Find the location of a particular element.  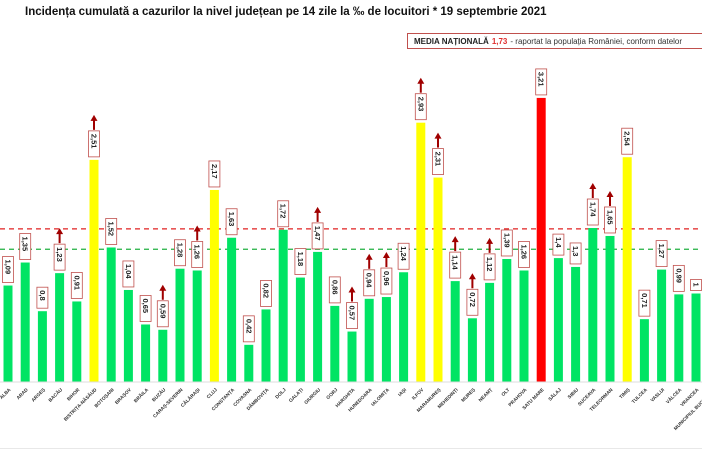

data-label-18: 1,47 is located at coordinates (317, 233).